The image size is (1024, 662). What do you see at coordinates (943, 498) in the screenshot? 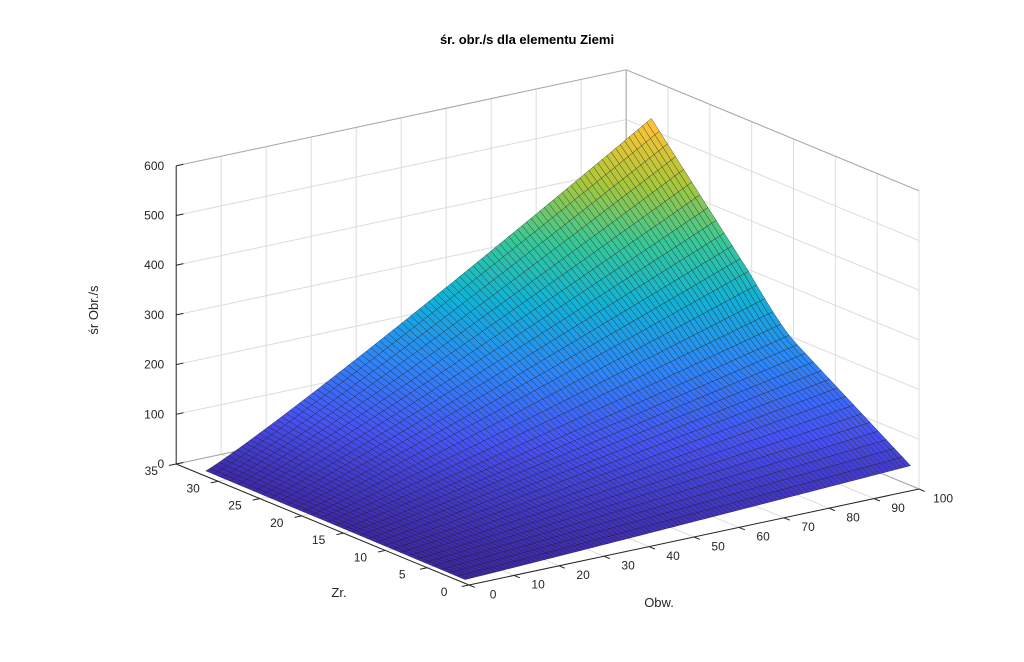
I see `x-tick-label: 100` at bounding box center [943, 498].